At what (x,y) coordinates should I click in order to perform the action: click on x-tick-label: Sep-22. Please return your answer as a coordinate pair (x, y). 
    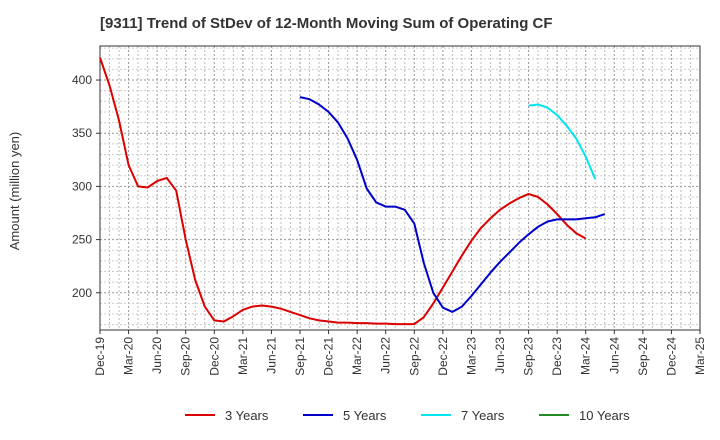
    Looking at the image, I should click on (414, 356).